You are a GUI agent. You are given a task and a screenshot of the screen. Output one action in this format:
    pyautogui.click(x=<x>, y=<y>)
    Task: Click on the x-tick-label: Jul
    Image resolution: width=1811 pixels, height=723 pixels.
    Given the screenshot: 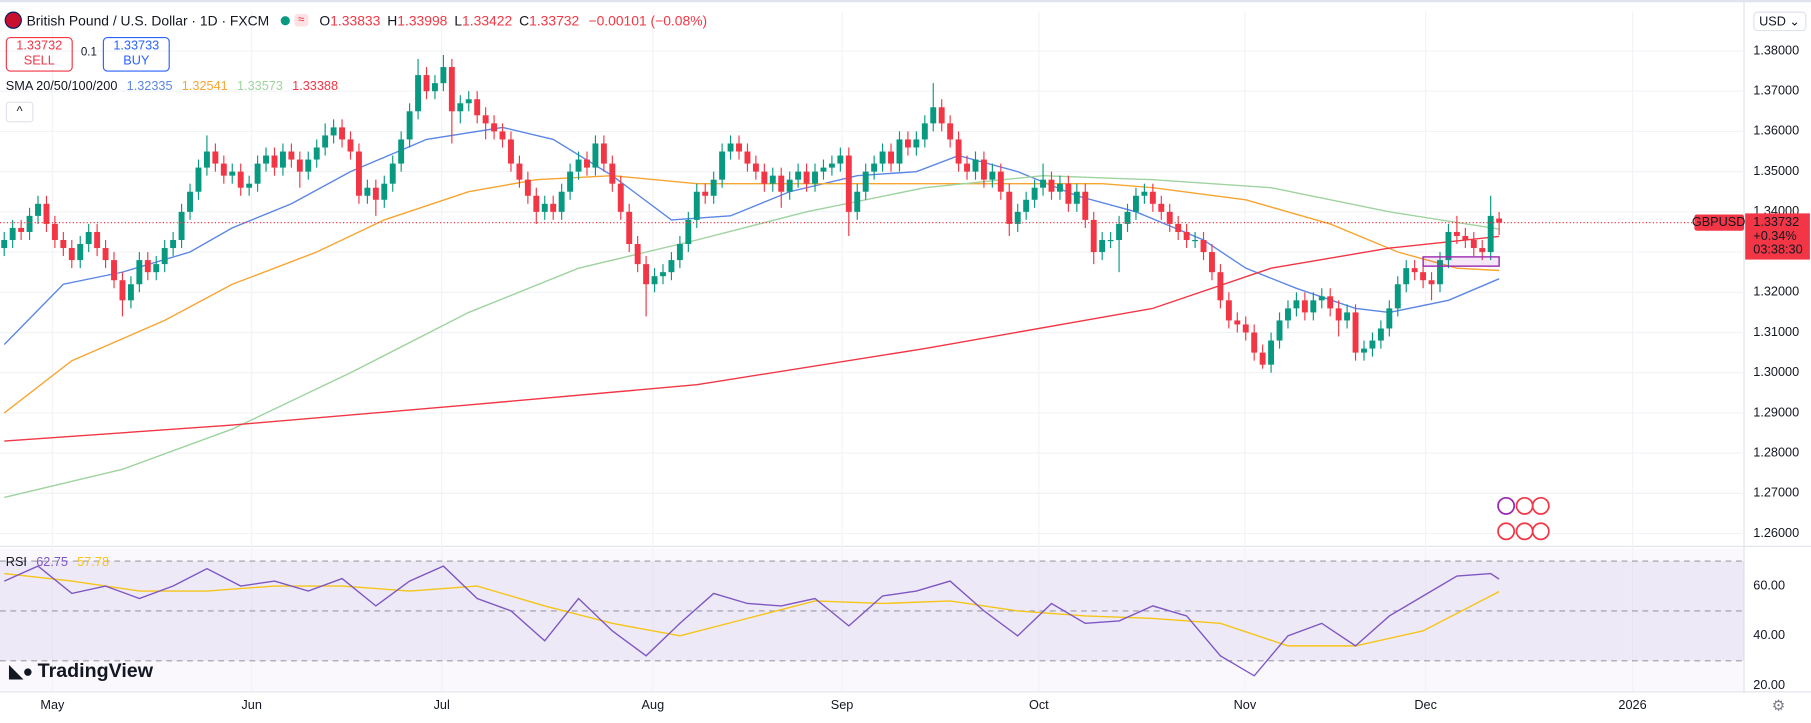 What is the action you would take?
    pyautogui.click(x=442, y=705)
    